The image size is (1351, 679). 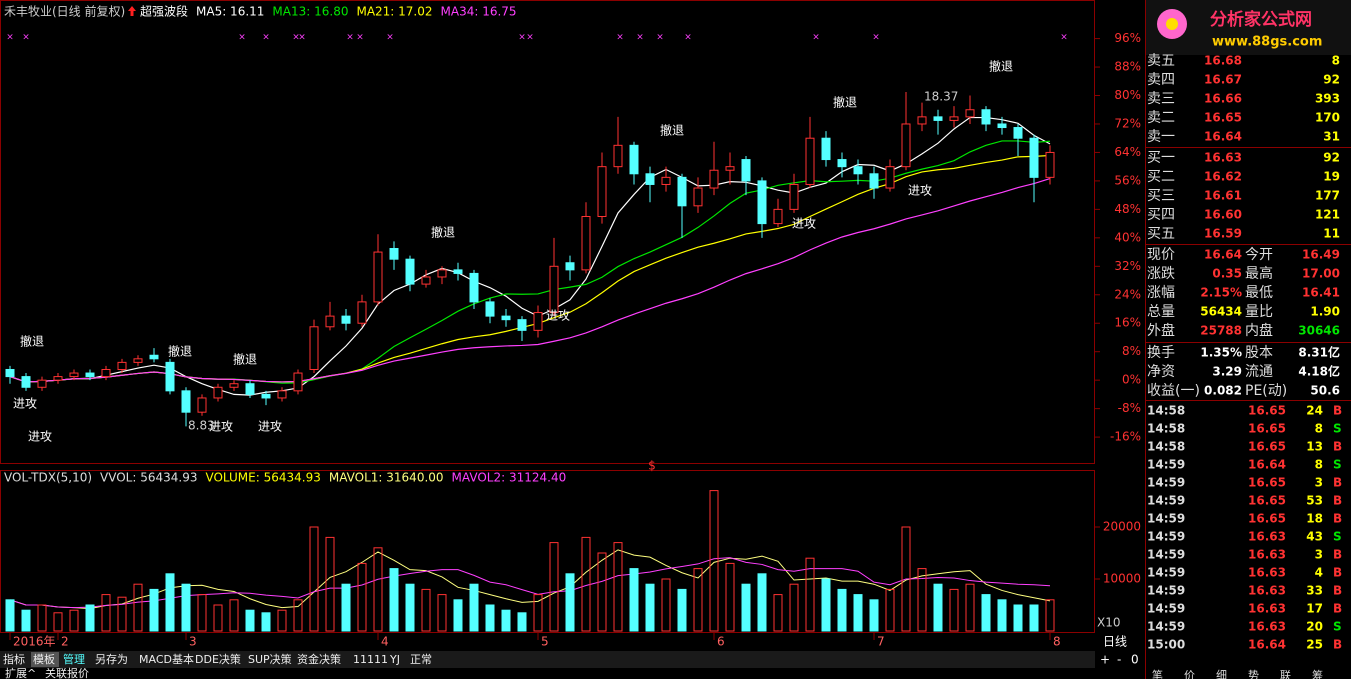 I want to click on toolbar-button: YJ, so click(x=394, y=659).